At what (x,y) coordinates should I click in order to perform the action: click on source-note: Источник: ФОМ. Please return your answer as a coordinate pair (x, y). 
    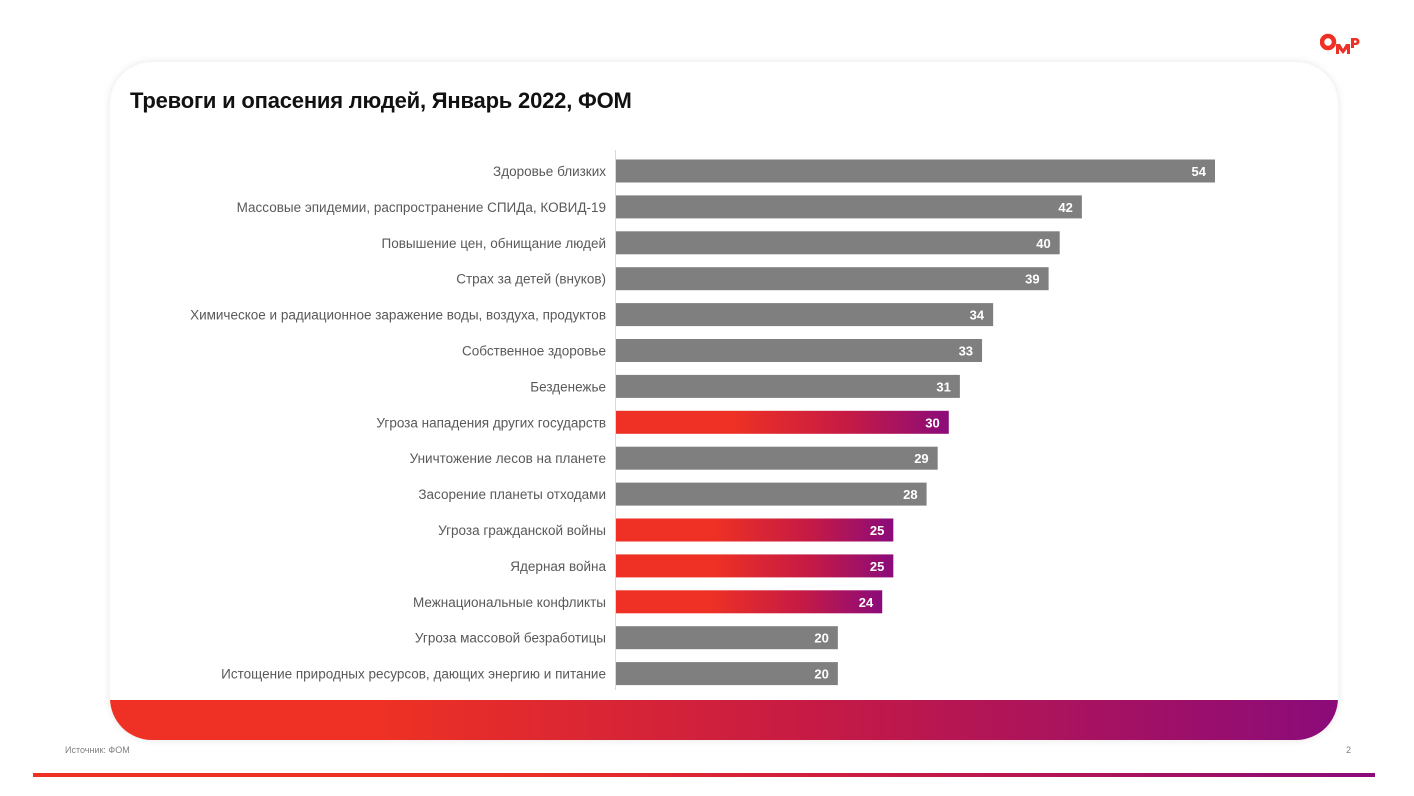
    Looking at the image, I should click on (97, 750).